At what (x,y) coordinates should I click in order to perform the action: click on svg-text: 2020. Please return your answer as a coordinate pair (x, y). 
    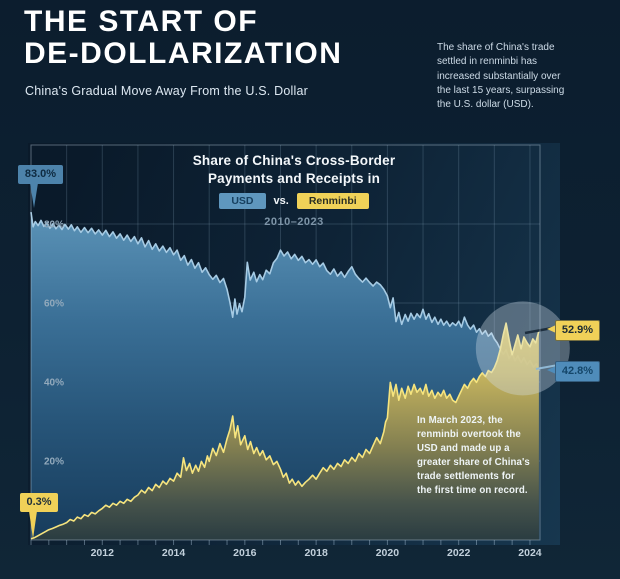
    Looking at the image, I should click on (388, 553).